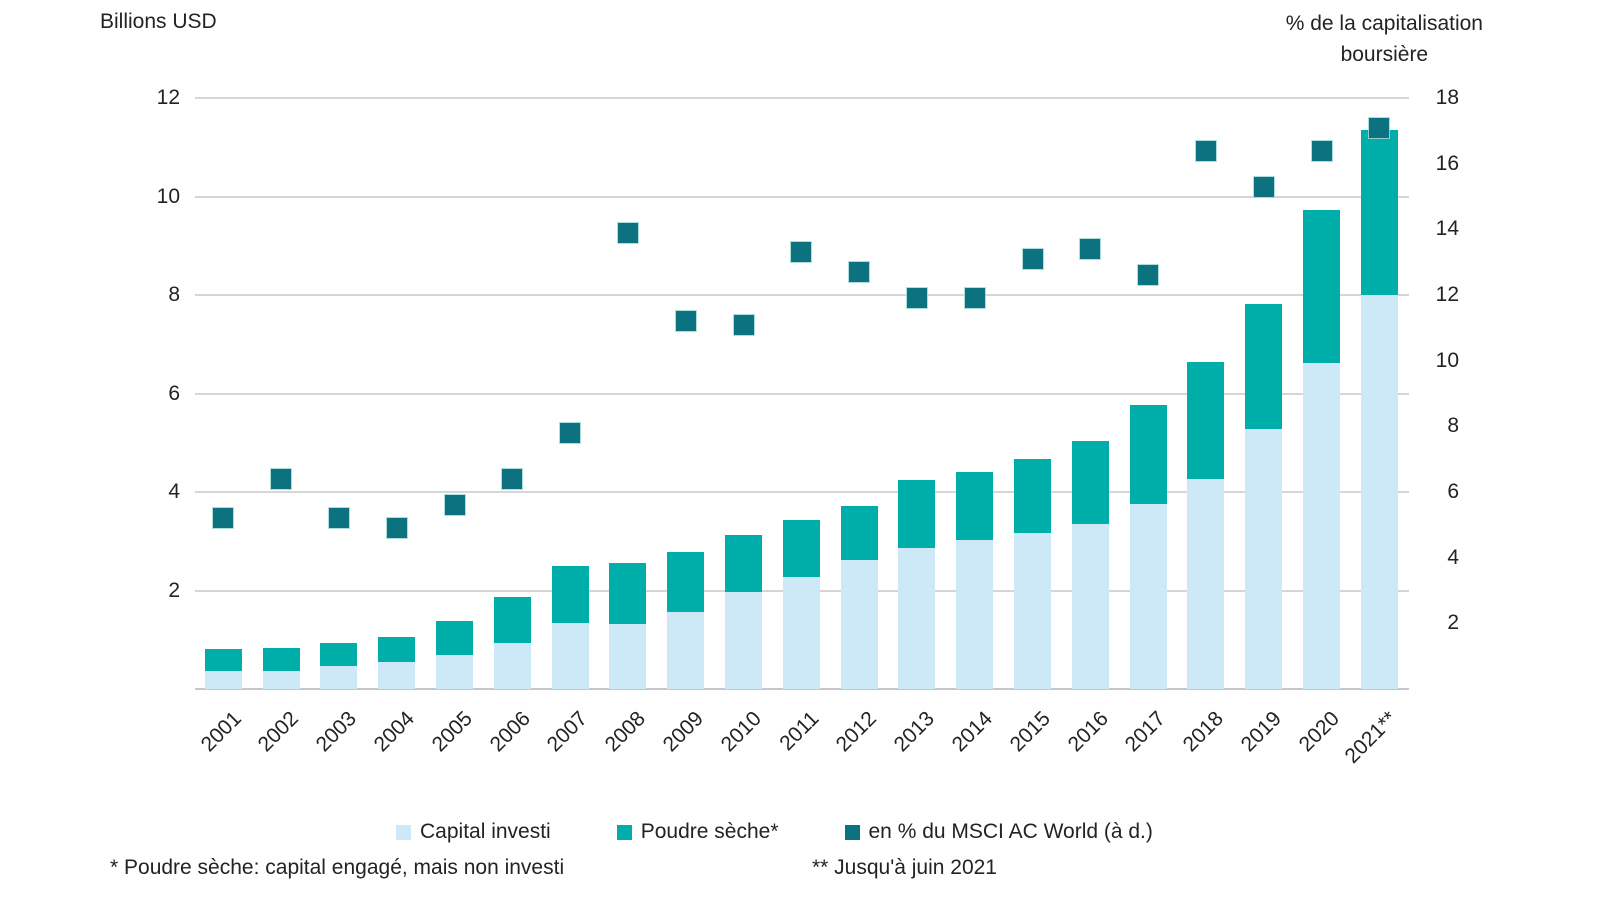 The image size is (1600, 900). I want to click on legend-item-2: en % du MSCI AC World (à d.), so click(998, 832).